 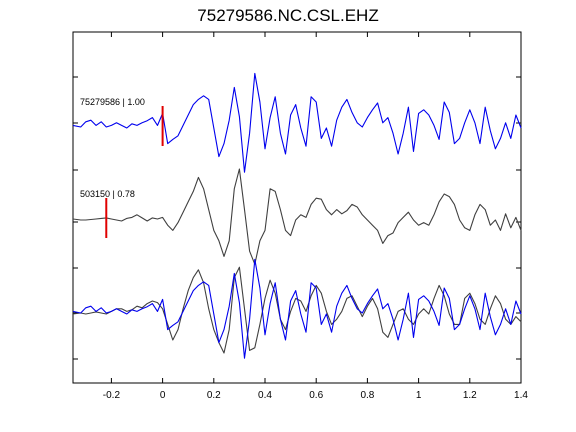 What do you see at coordinates (367, 395) in the screenshot?
I see `x-tick-label: 0.8` at bounding box center [367, 395].